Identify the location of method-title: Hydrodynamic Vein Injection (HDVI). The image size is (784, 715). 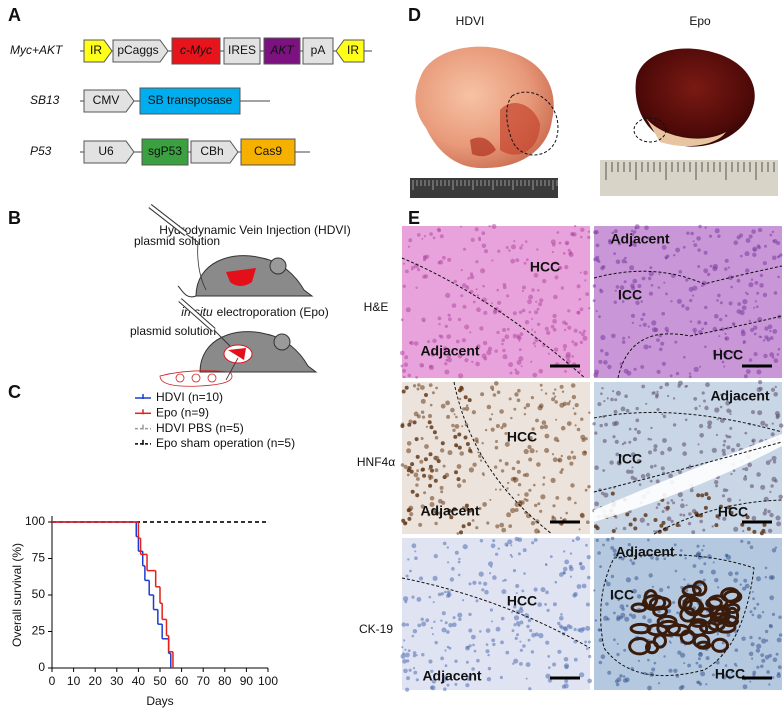
(254, 230).